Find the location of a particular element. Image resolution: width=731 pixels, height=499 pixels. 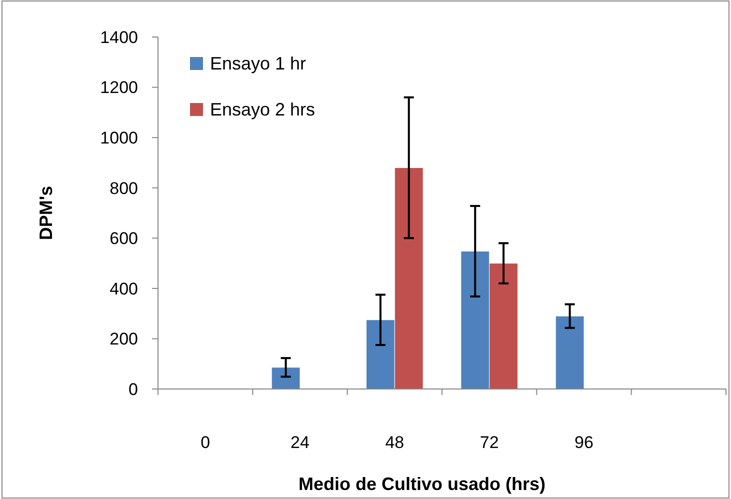

x-tick-label: 0 is located at coordinates (205, 442).